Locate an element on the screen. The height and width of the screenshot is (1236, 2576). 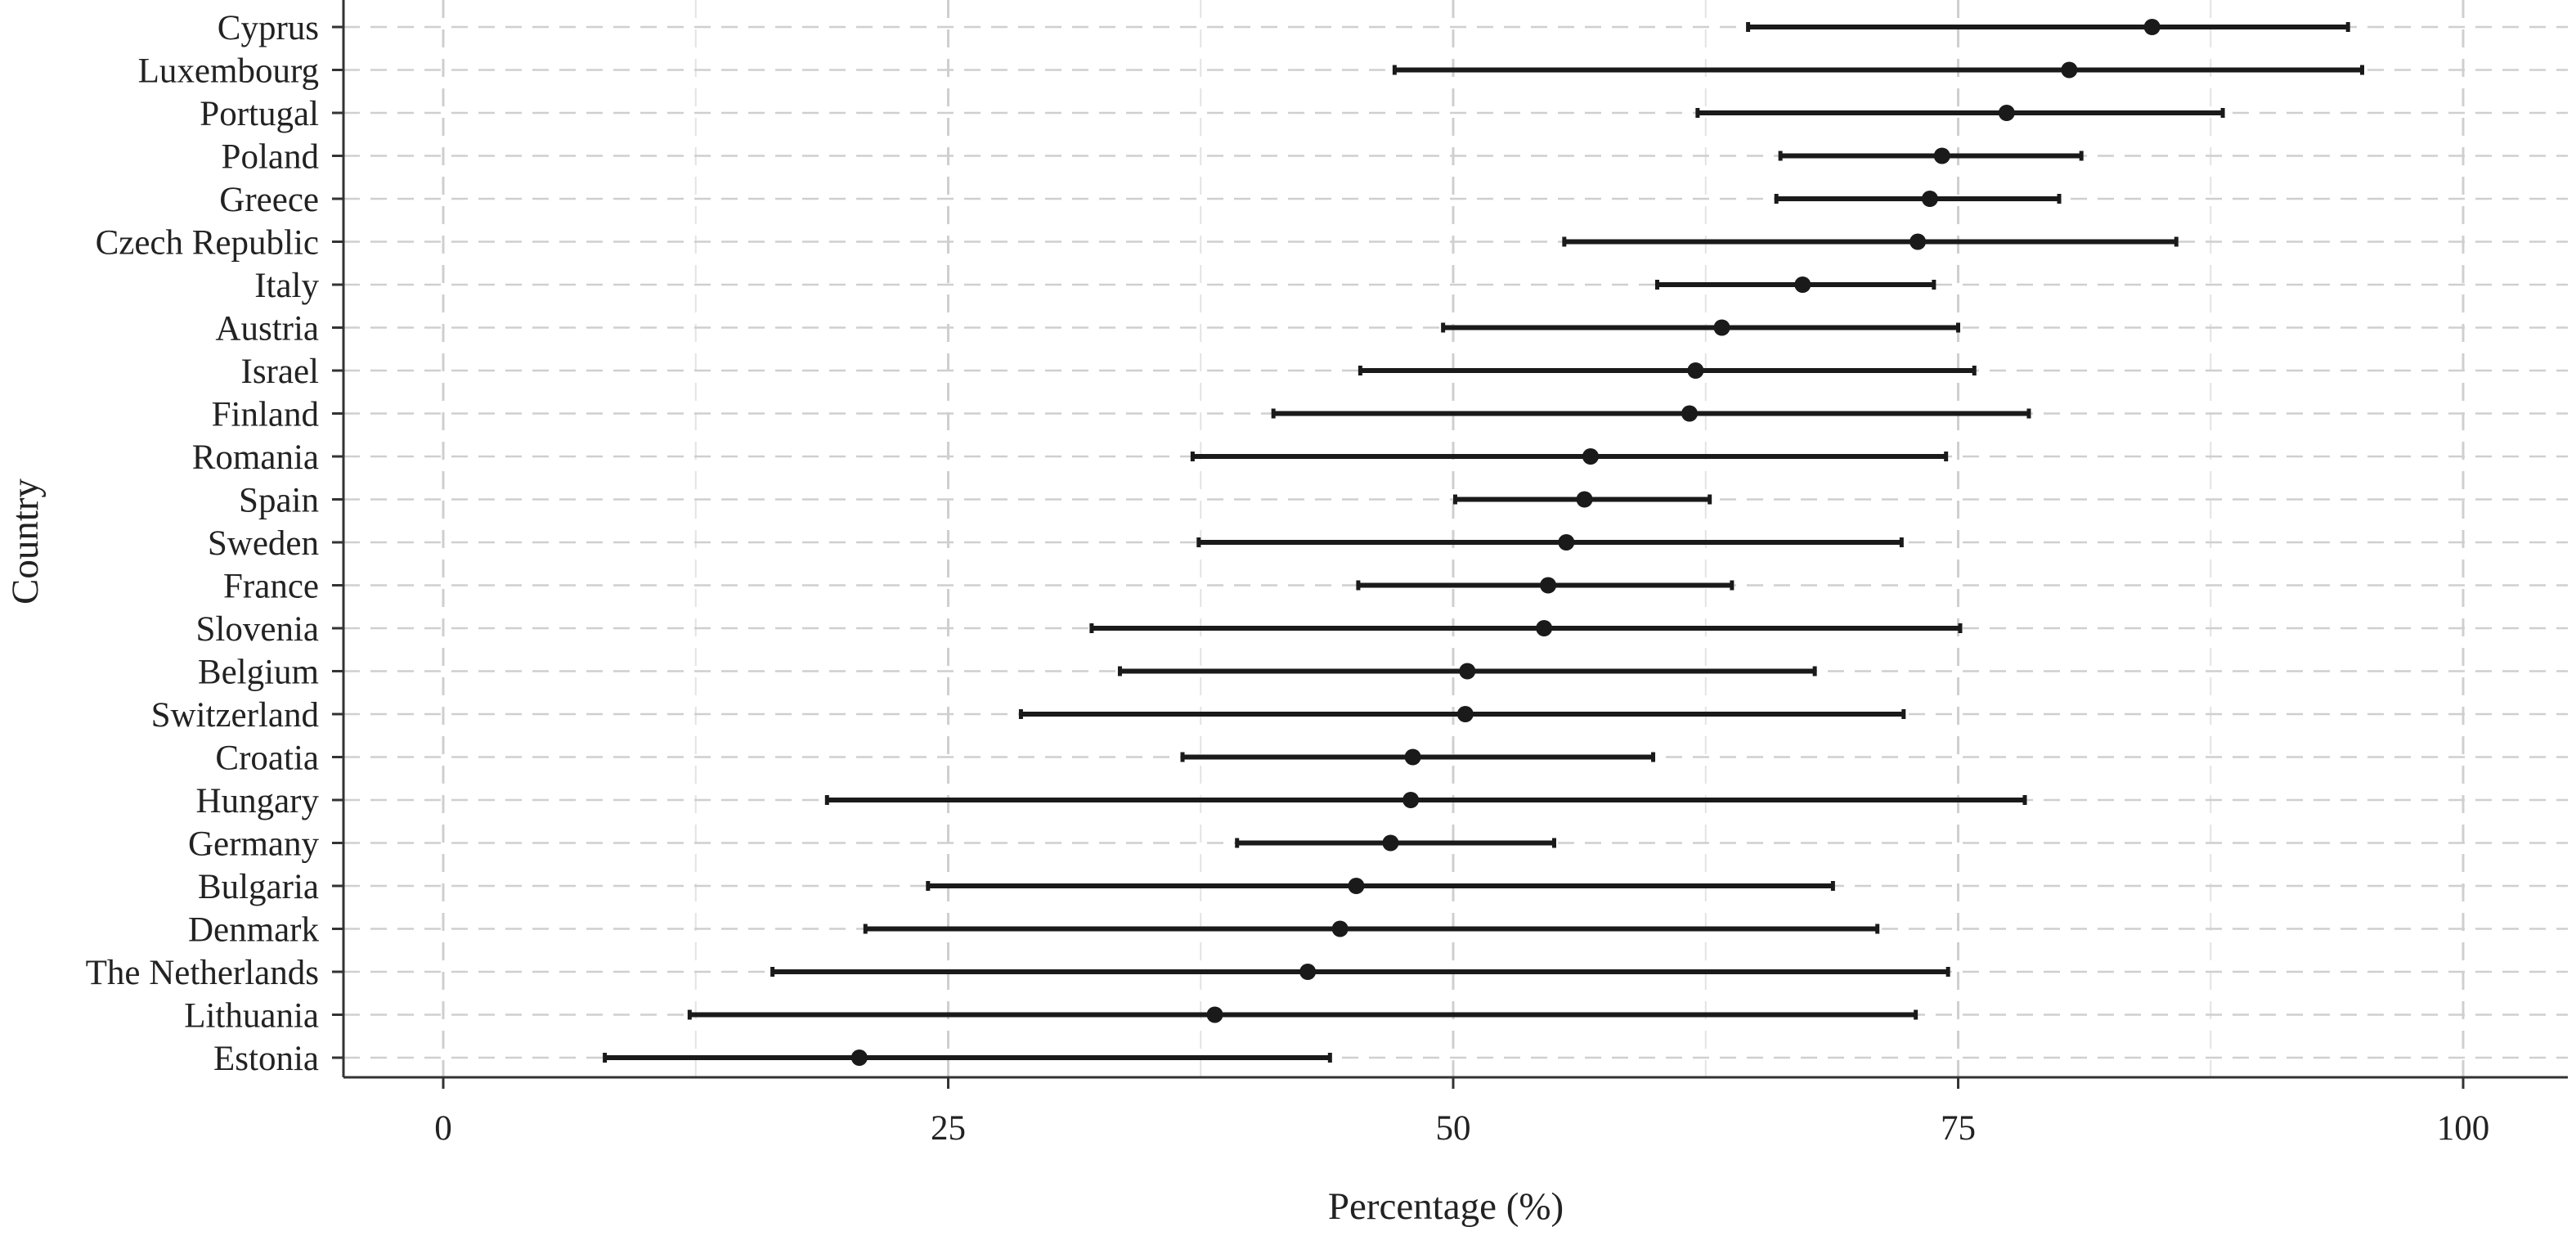
point-sweden is located at coordinates (1566, 542).